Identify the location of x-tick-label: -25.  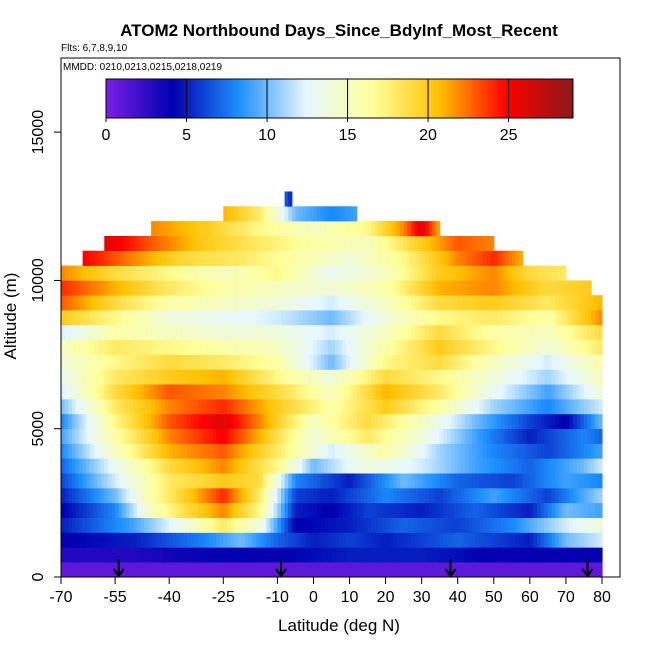
(223, 597).